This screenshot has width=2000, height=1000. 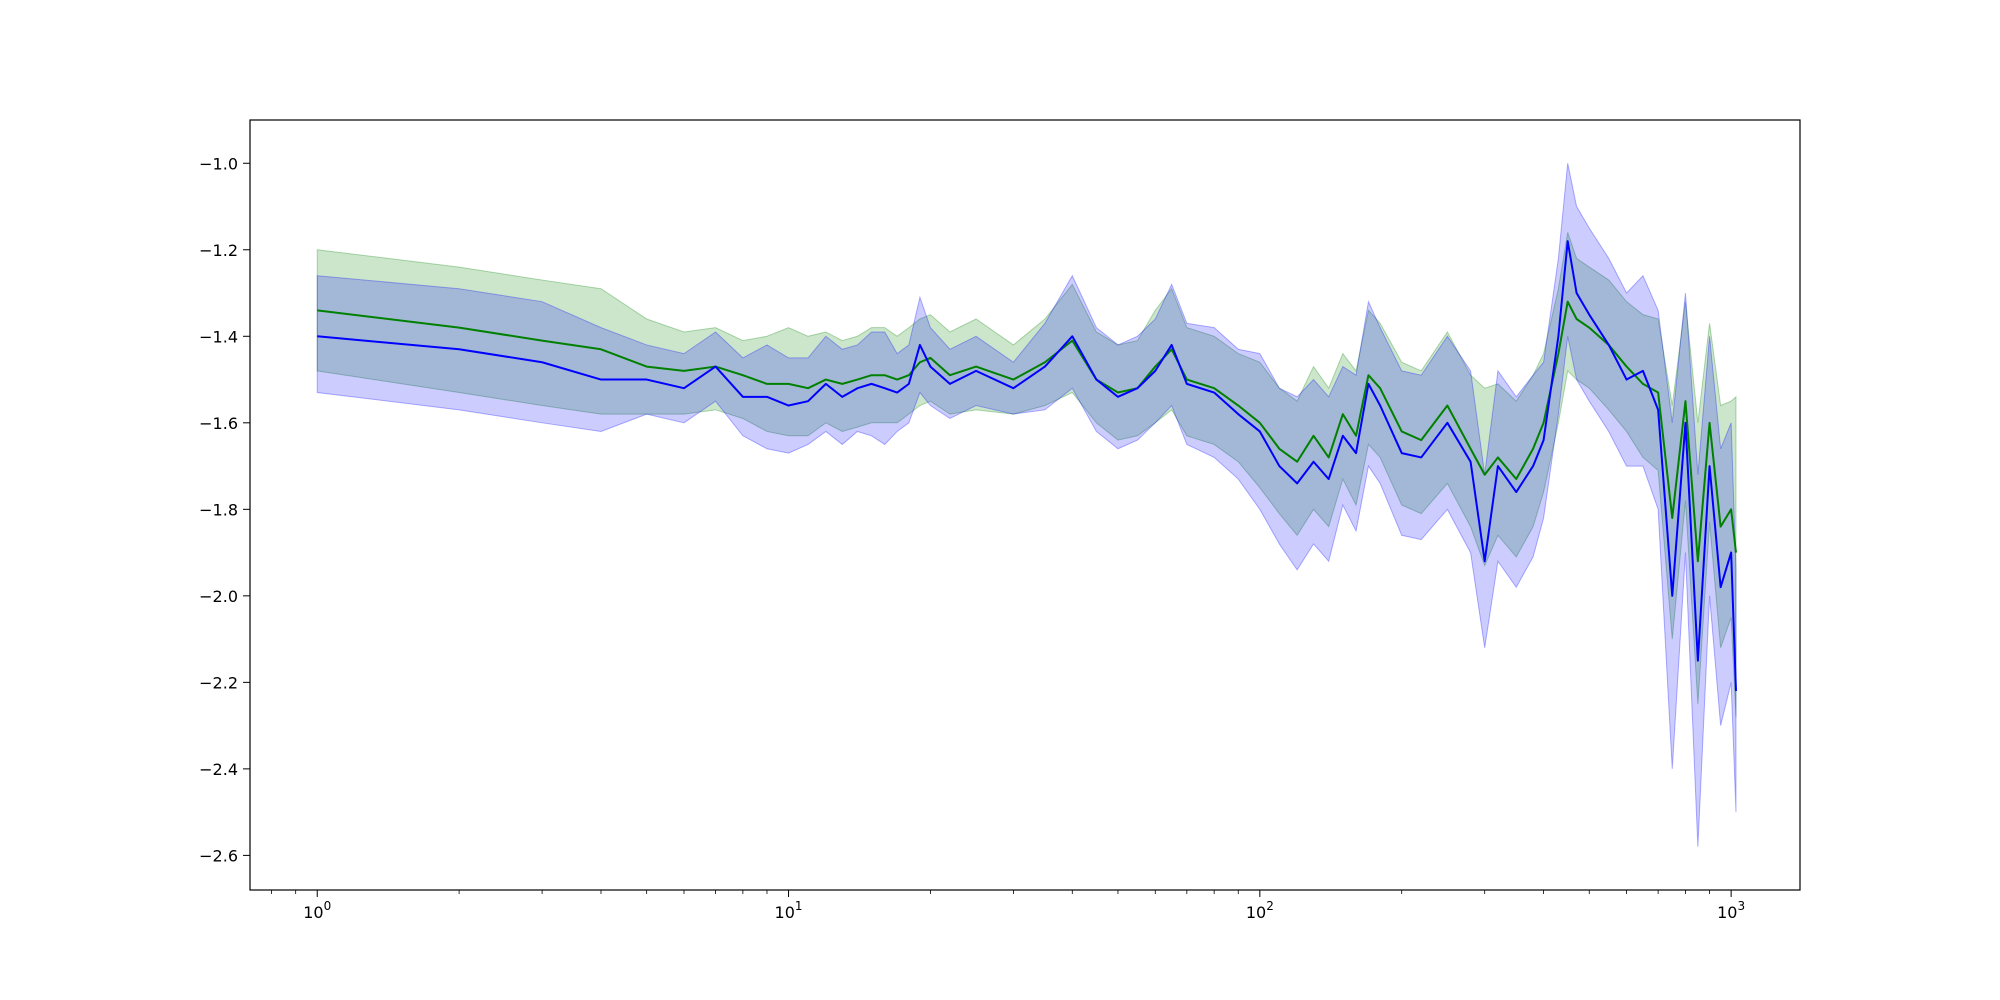 I want to click on y-axis: −1.0 −1.2 −1.4 −1.6 −1.8 −2.0 −2.2 −2.4 −2.6, so click(x=224, y=509).